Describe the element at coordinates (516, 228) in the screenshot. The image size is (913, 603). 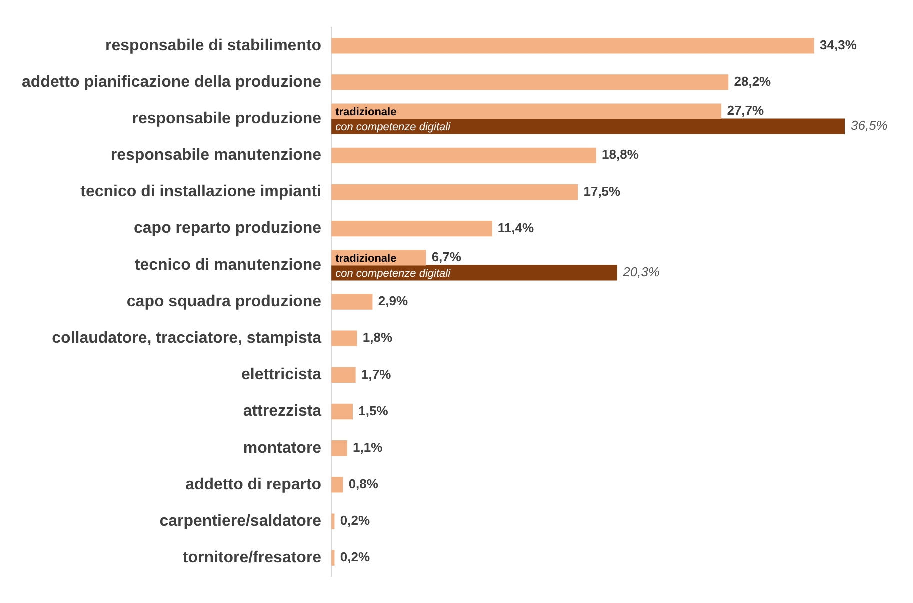
I see `data-label: 11,4%` at that location.